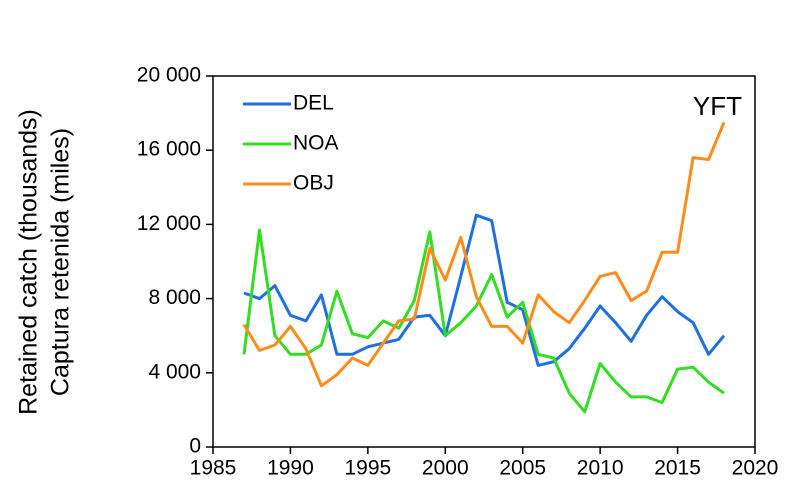 This screenshot has height=499, width=795. Describe the element at coordinates (367, 468) in the screenshot. I see `x-tick-label: 1995` at that location.